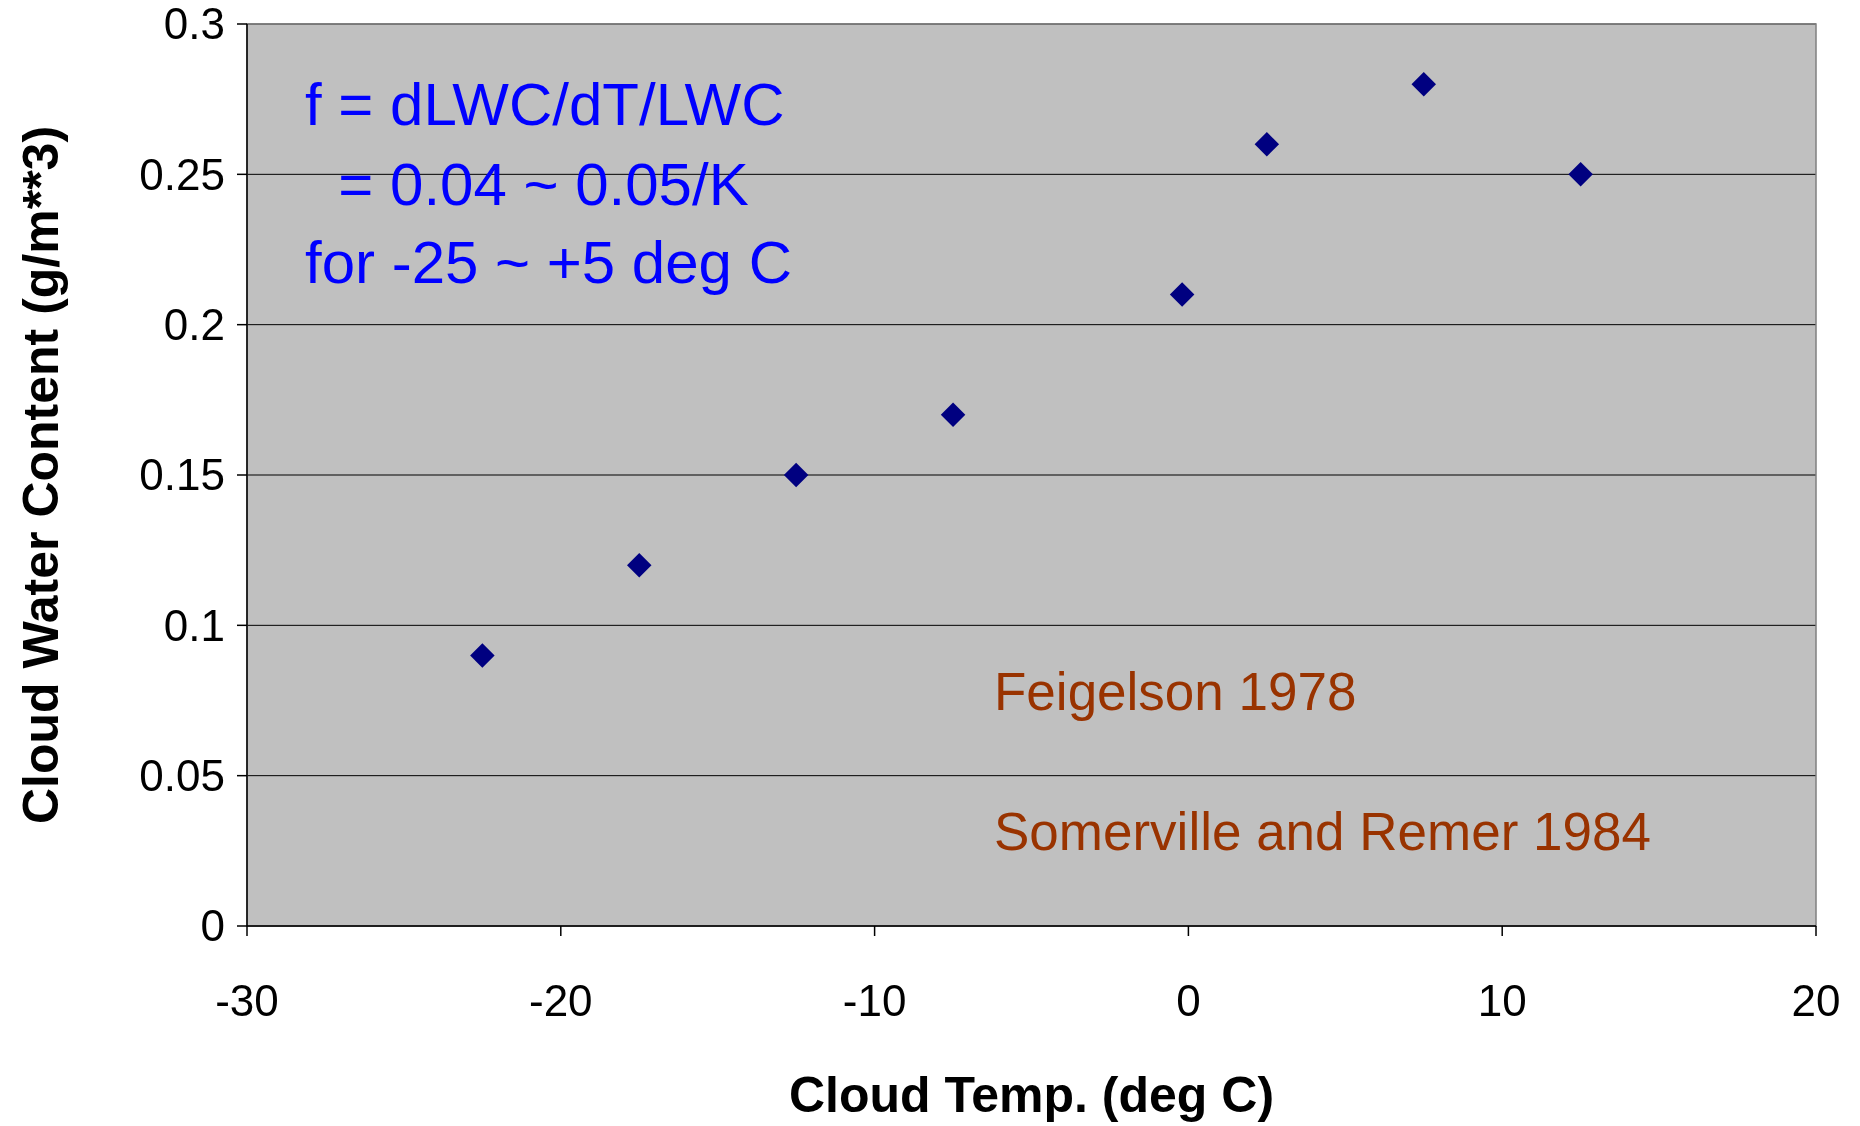 Image resolution: width=1860 pixels, height=1126 pixels. Describe the element at coordinates (548, 262) in the screenshot. I see `annotation: for -25 ~ +5 deg C` at that location.